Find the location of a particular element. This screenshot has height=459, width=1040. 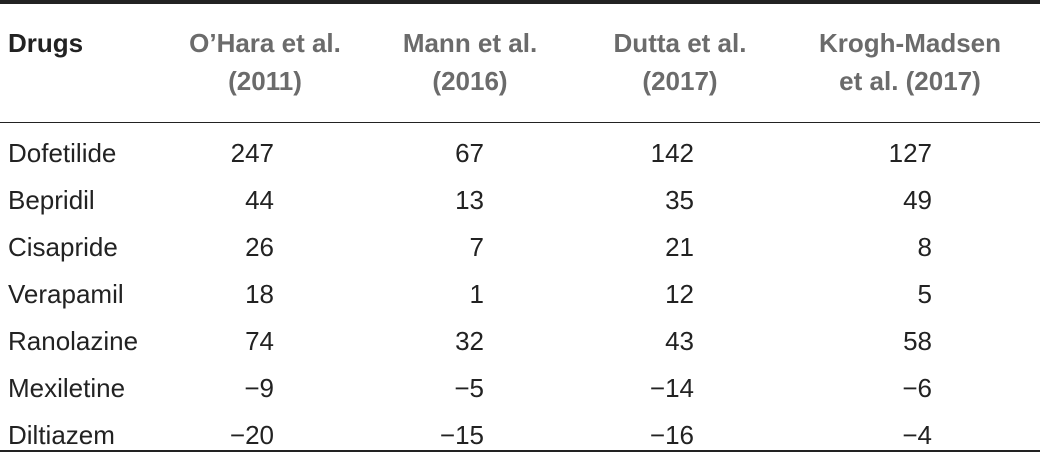

value-krogh-madsen: 8 is located at coordinates (924, 247).